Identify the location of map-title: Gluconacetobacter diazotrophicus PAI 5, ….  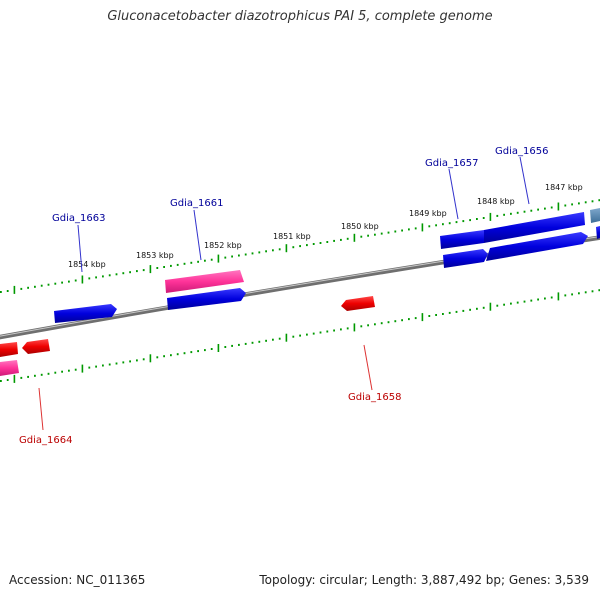
(300, 16).